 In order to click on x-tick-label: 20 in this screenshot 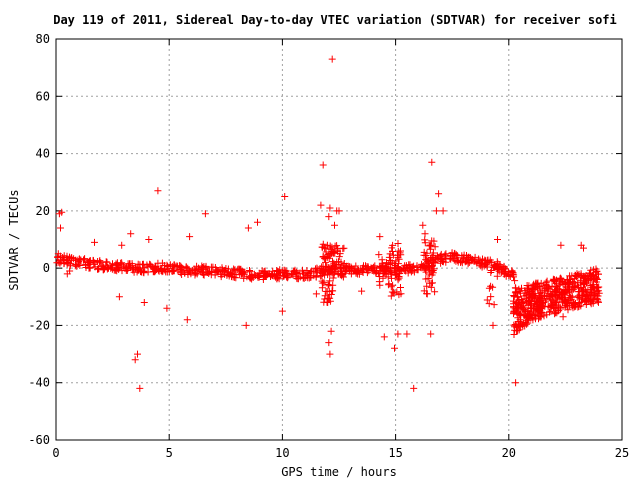, I will do `click(509, 453)`.